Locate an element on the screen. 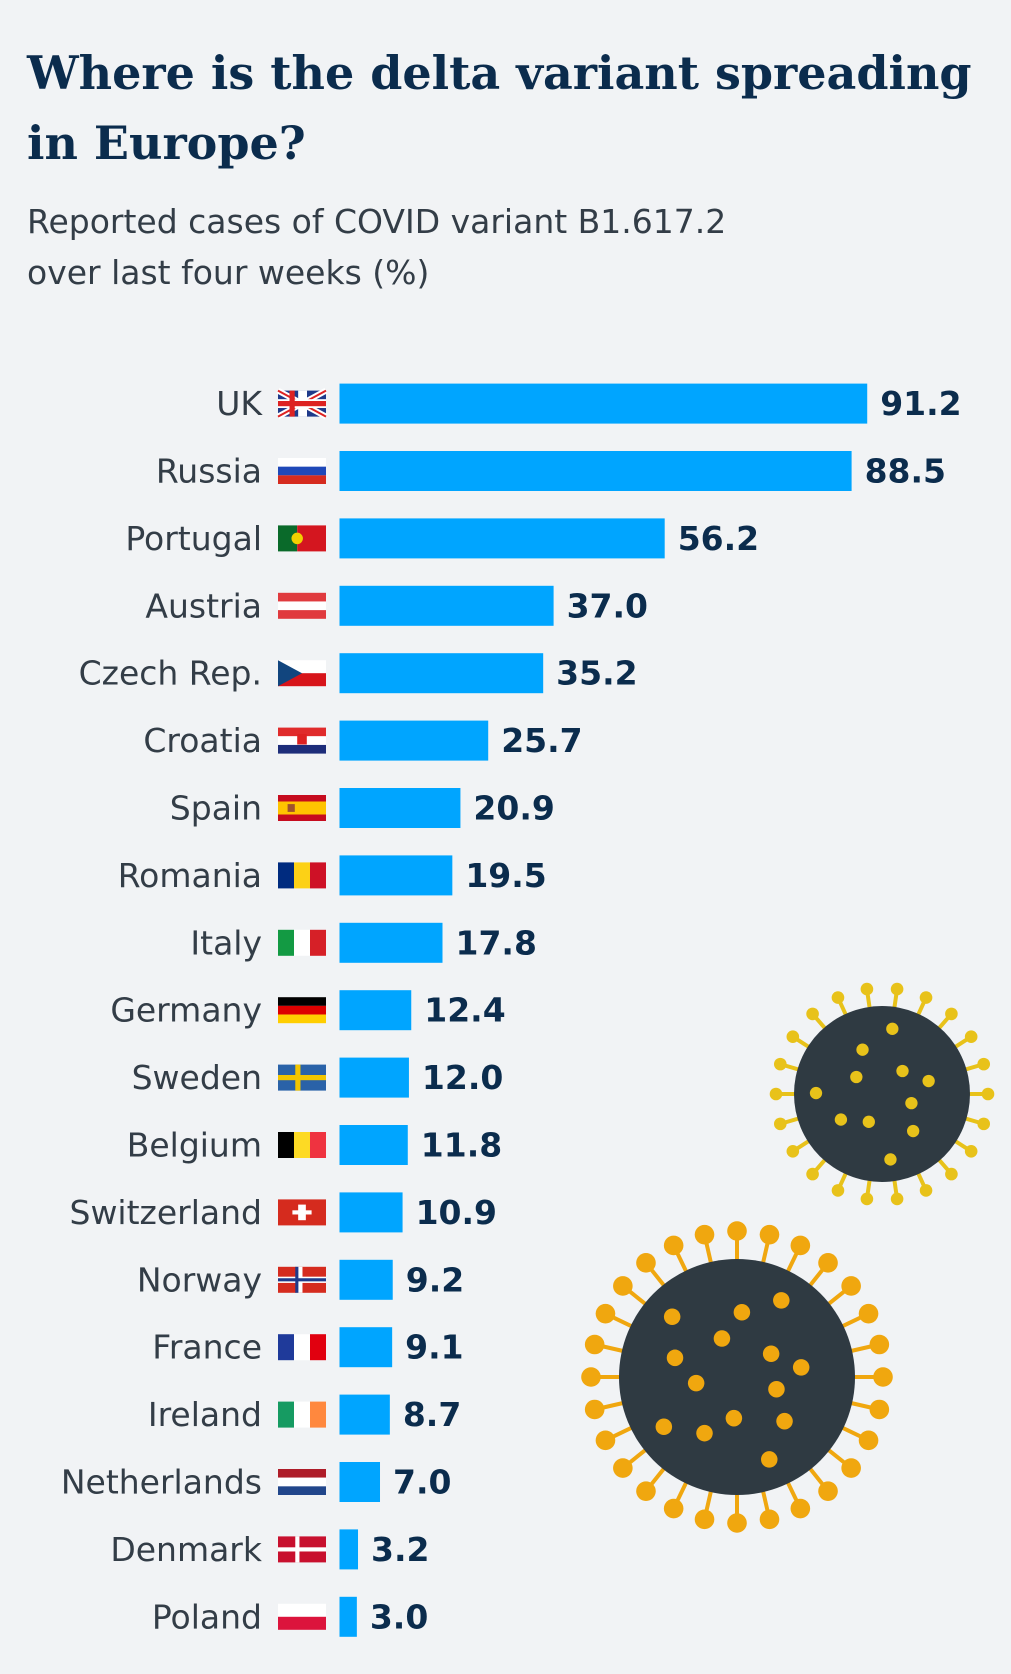 This screenshot has height=1674, width=1011. value-label: 3.0 is located at coordinates (399, 1616).